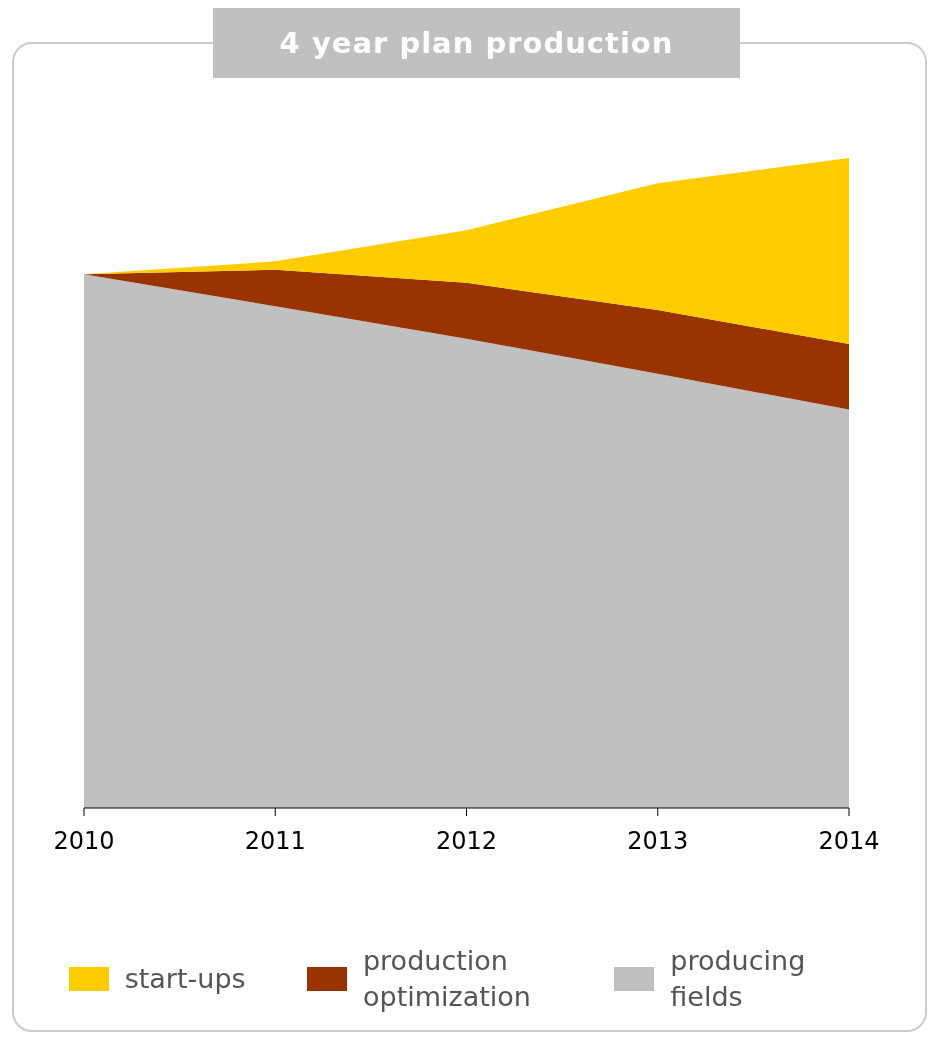  I want to click on chart-title: 4 year plan production, so click(476, 43).